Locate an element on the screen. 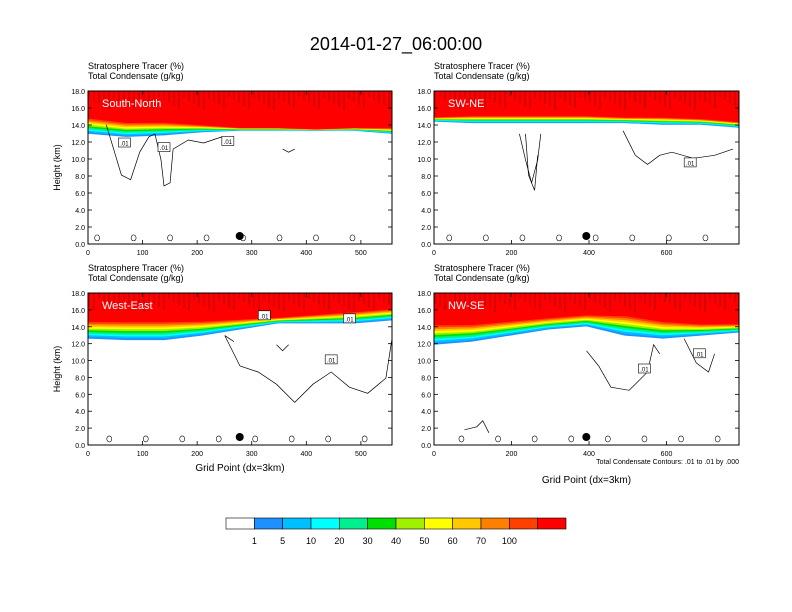 This screenshot has width=792, height=612. x-tick-label: 400 is located at coordinates (306, 454).